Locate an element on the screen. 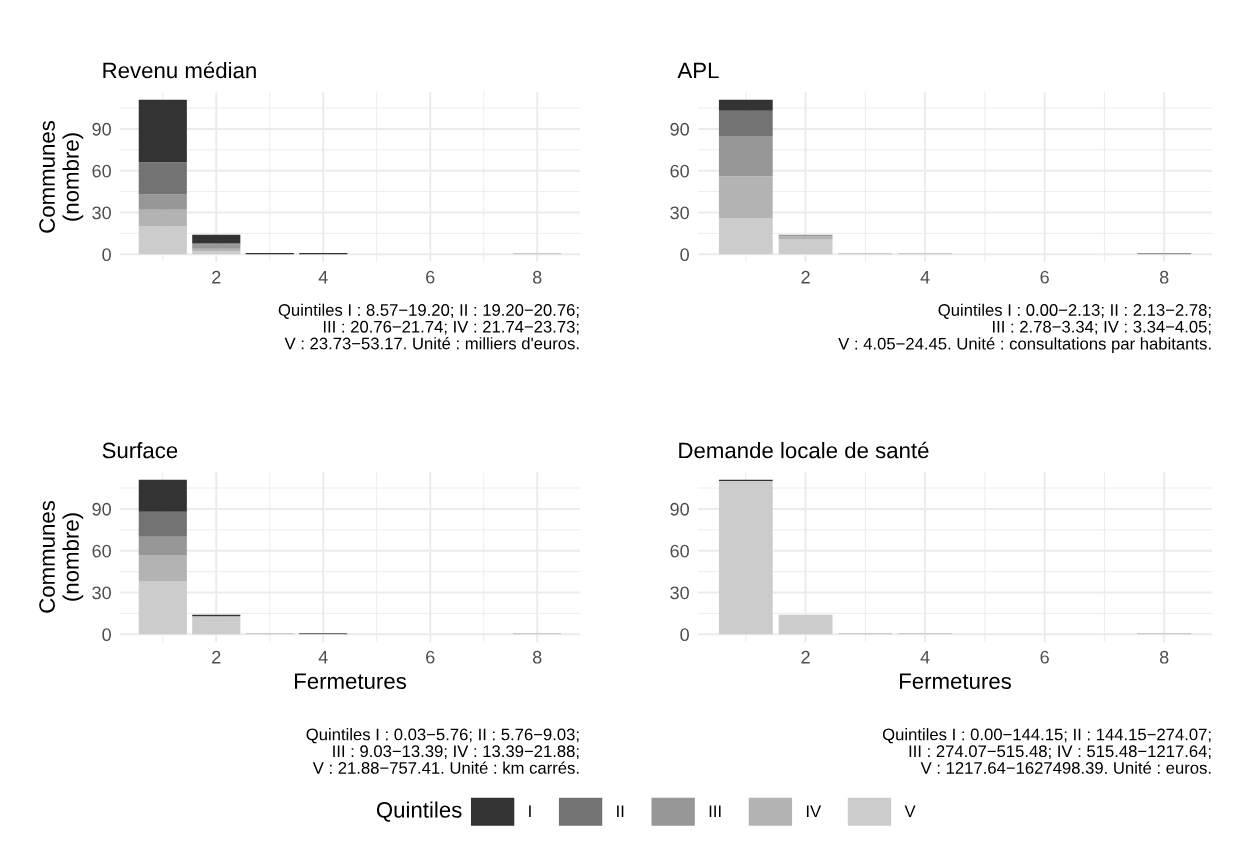  chart-title: Surface is located at coordinates (140, 450).